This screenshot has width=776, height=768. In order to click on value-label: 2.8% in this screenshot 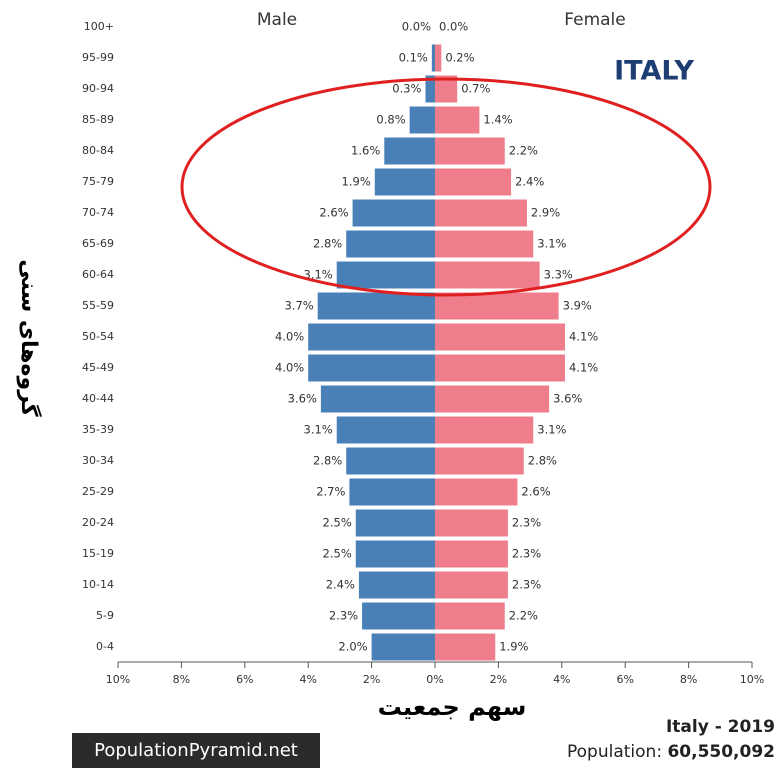, I will do `click(327, 461)`.